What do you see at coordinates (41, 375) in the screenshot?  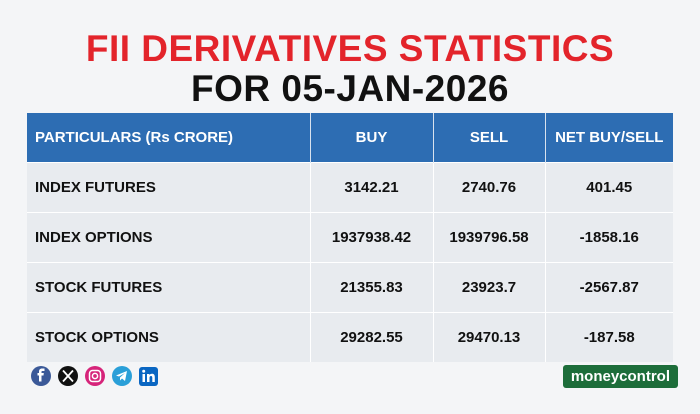 I see `facebook-glyph` at bounding box center [41, 375].